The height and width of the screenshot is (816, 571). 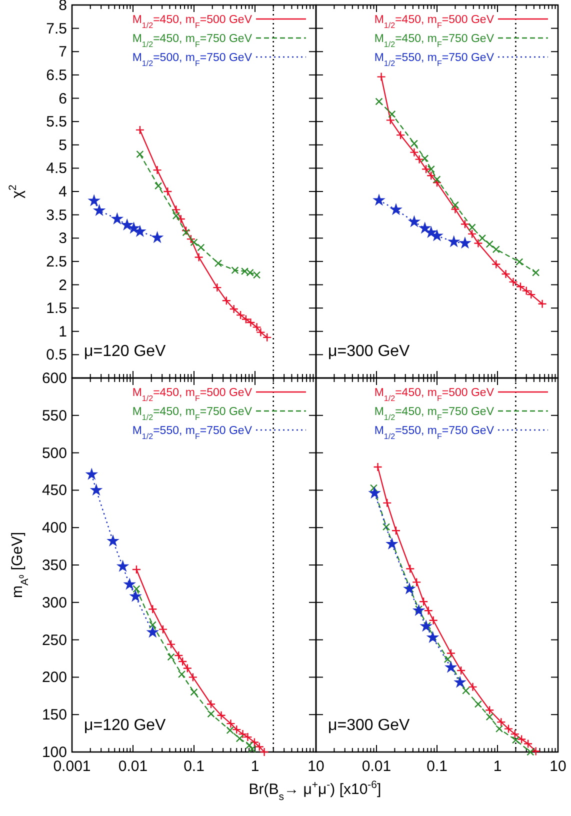 What do you see at coordinates (56, 29) in the screenshot?
I see `y-tick-label: 7.5` at bounding box center [56, 29].